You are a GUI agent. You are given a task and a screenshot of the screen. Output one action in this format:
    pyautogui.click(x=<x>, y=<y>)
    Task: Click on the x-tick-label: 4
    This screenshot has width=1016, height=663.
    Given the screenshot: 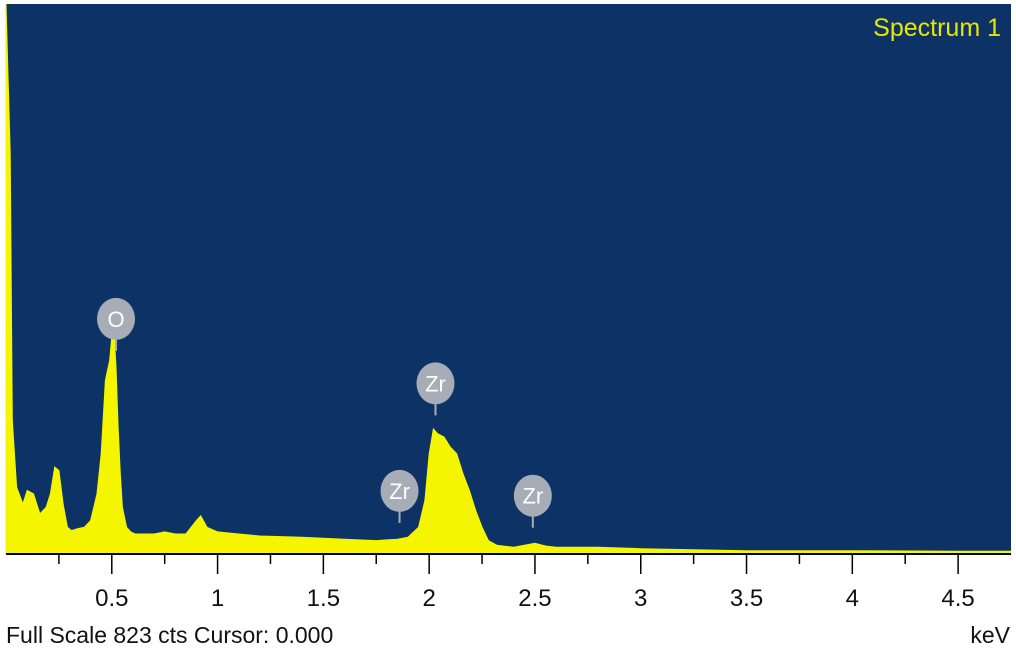 What is the action you would take?
    pyautogui.click(x=852, y=598)
    